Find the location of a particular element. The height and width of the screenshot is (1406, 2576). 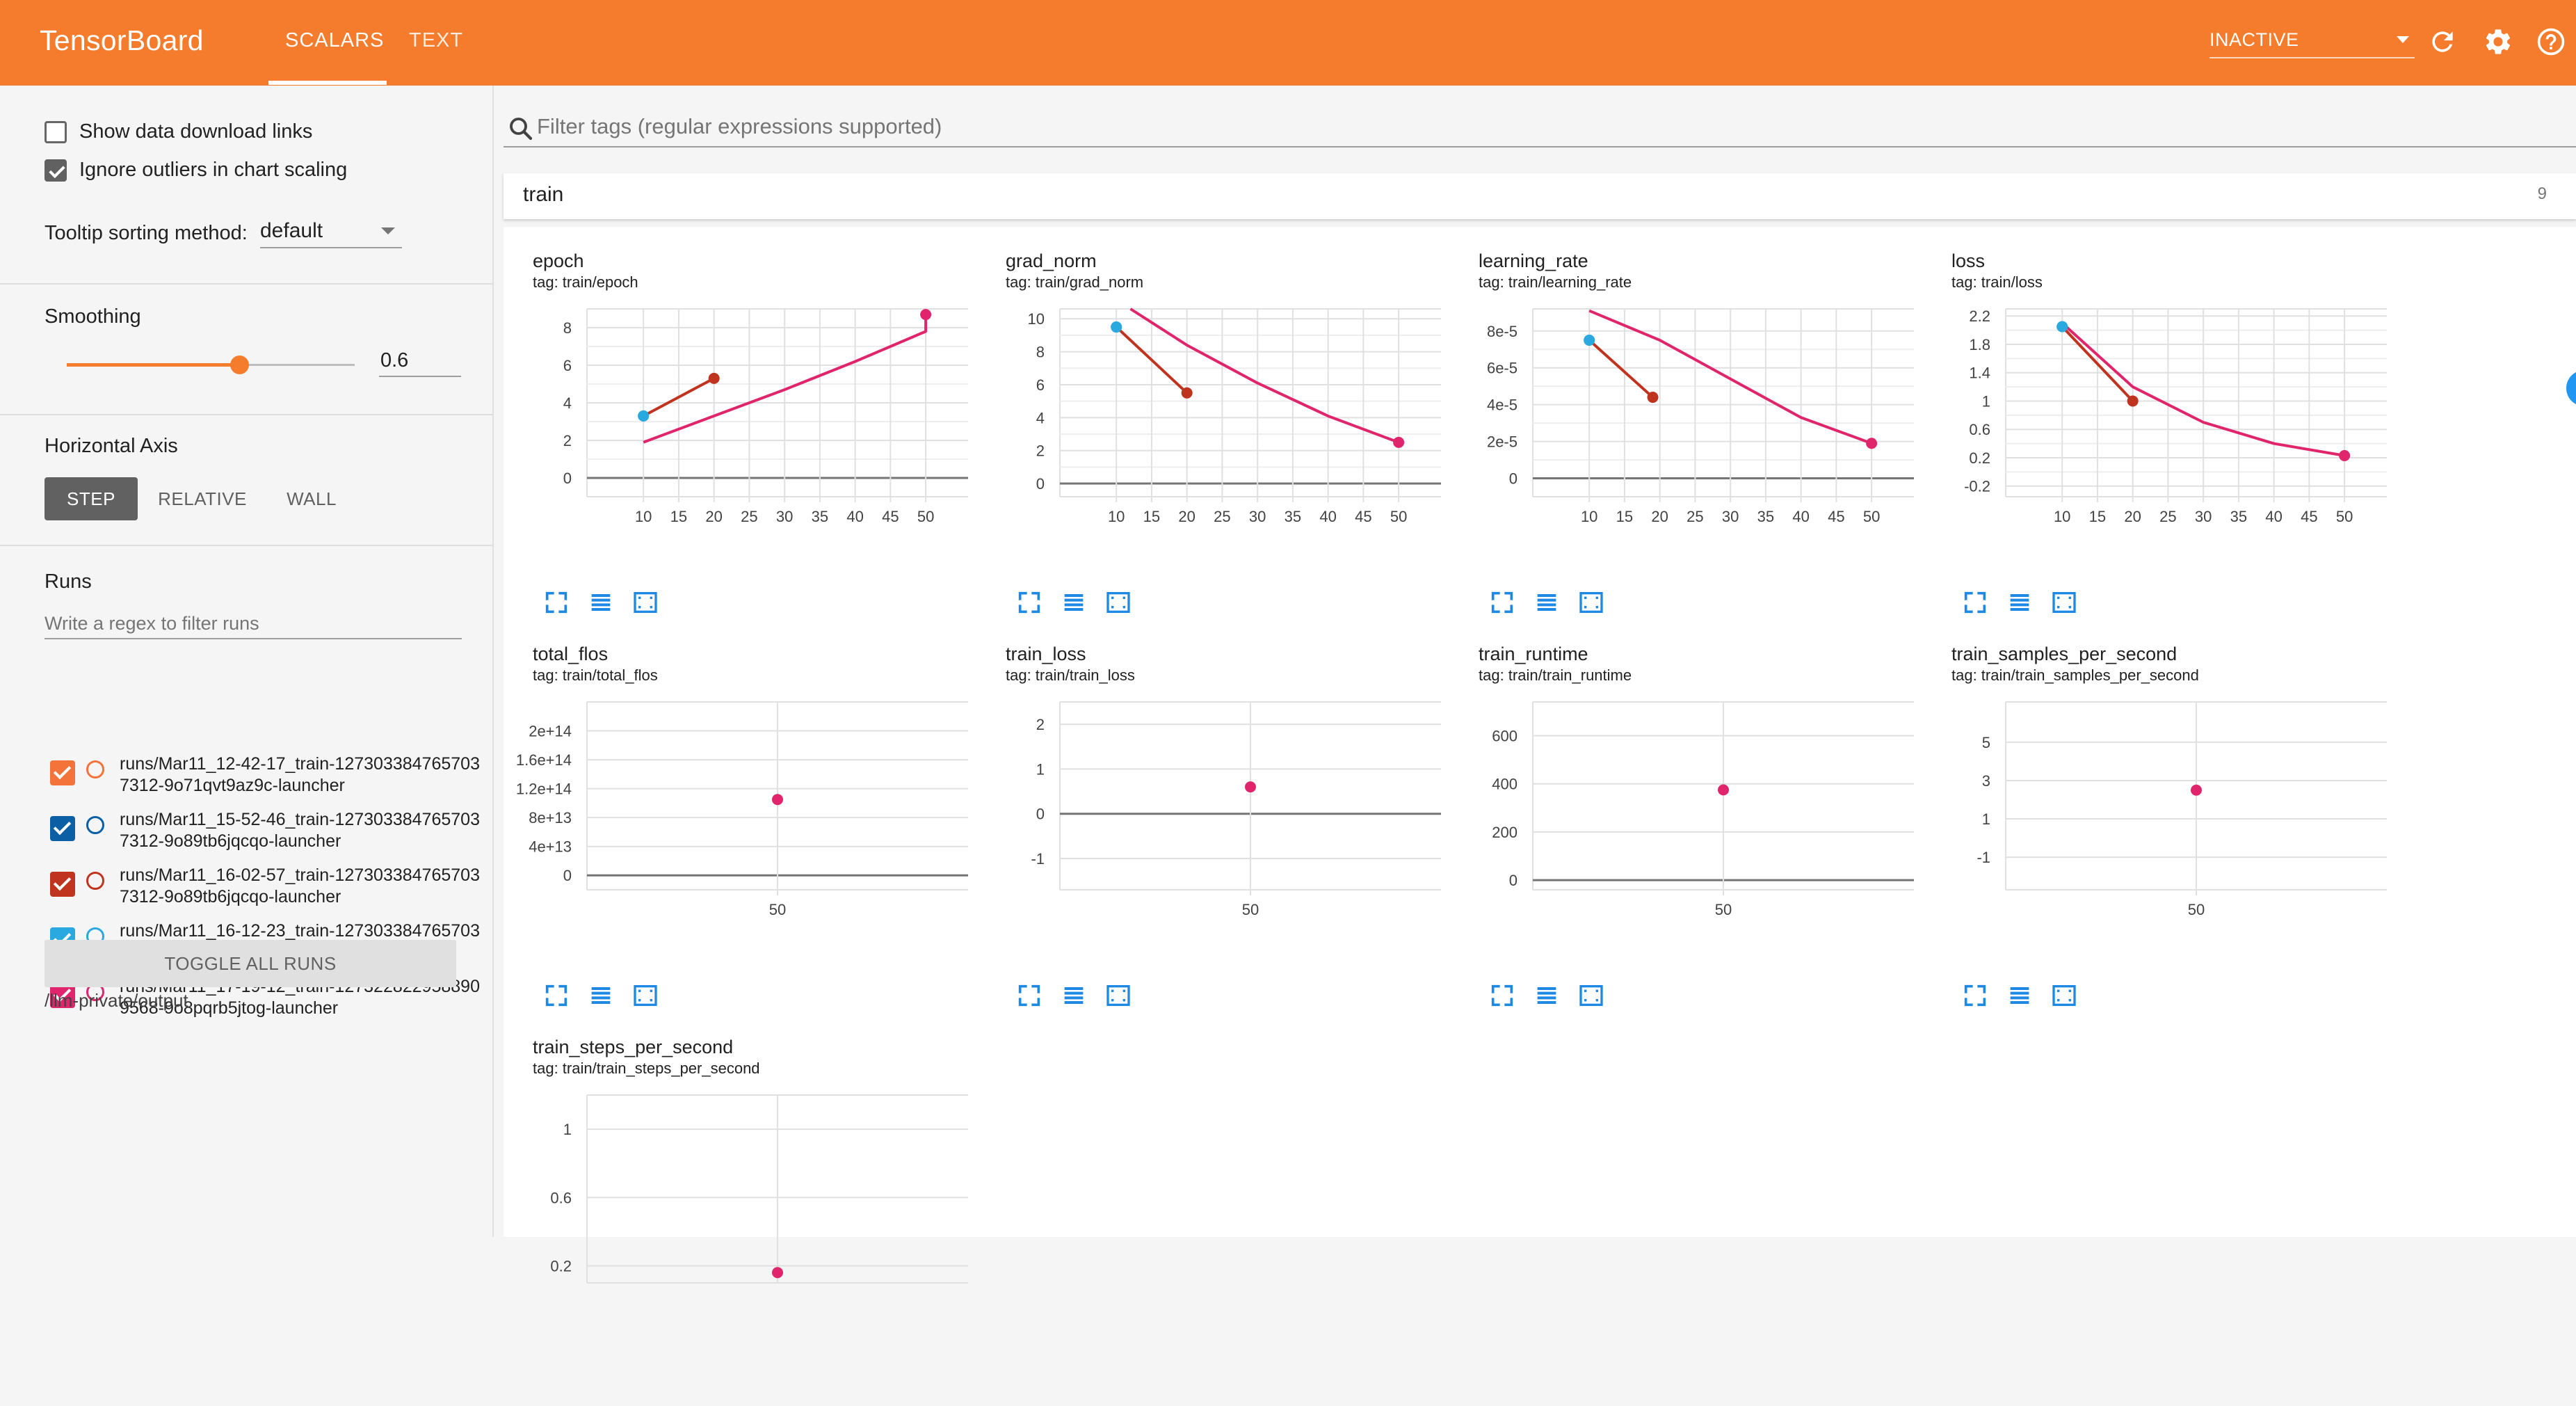

chart-tag: tag: train/loss is located at coordinates (1997, 282).